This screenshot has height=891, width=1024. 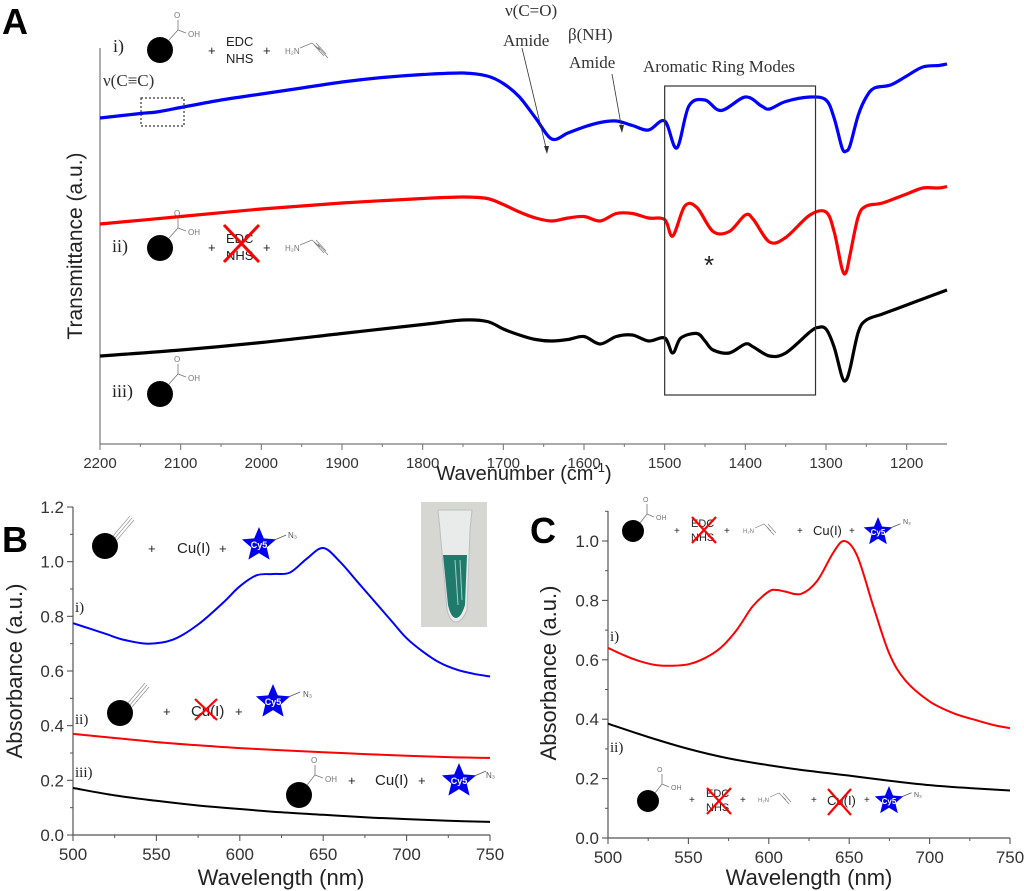 What do you see at coordinates (162, 112) in the screenshot?
I see `cc-triple-bond-box` at bounding box center [162, 112].